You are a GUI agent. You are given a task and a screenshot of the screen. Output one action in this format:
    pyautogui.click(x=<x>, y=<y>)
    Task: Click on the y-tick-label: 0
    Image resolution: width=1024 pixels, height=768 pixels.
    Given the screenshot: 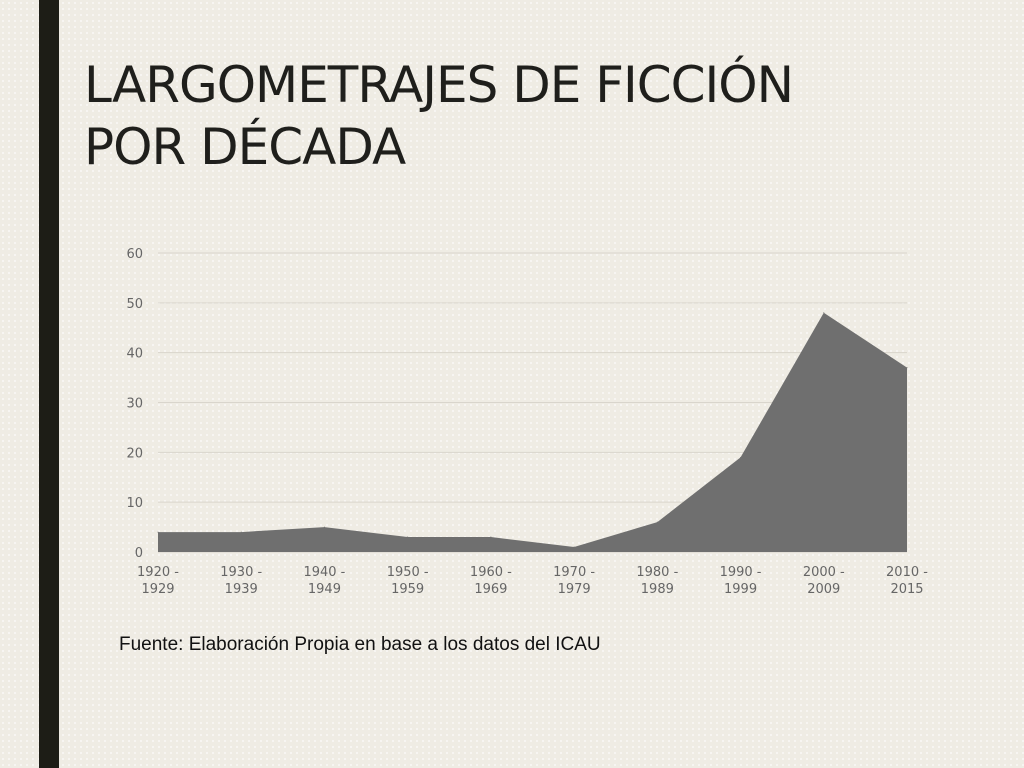 What is the action you would take?
    pyautogui.click(x=139, y=553)
    